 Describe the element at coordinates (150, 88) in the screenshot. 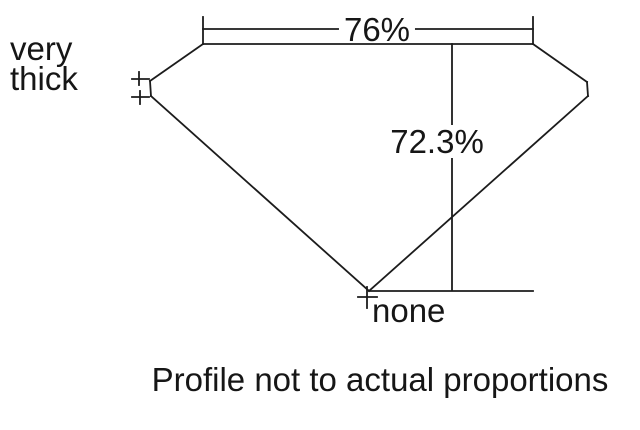

I see `girdle-left-edge-line` at that location.